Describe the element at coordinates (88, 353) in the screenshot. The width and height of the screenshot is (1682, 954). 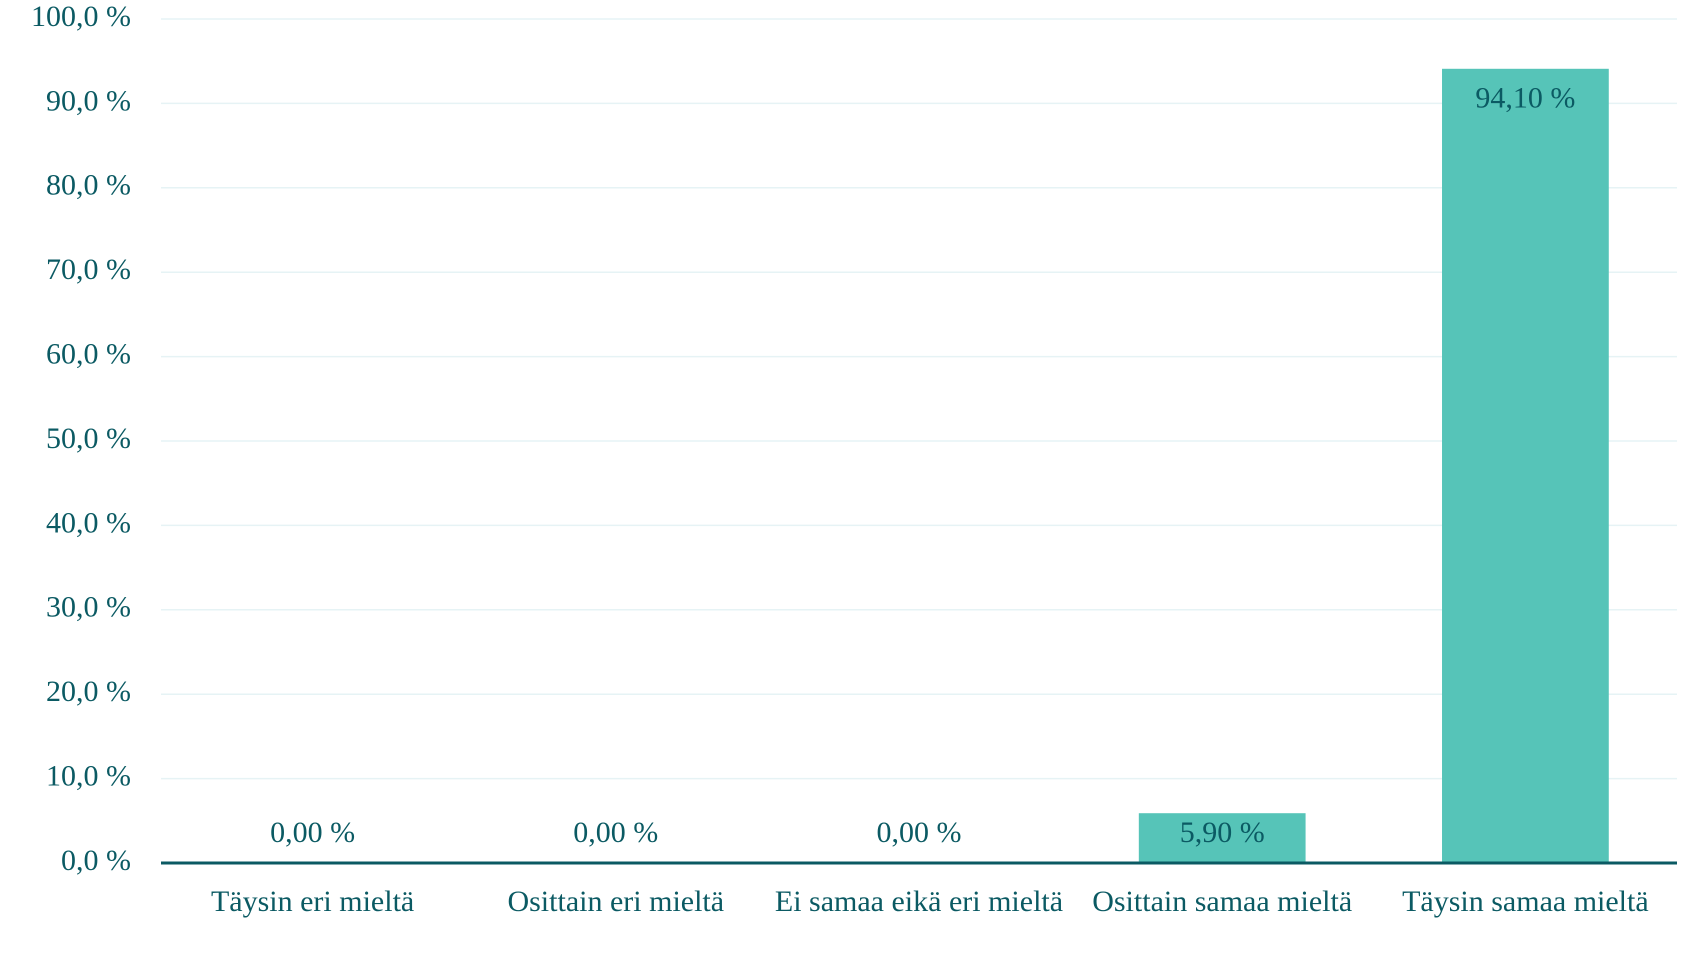
I see `y-tick-label: 60,0 %` at that location.